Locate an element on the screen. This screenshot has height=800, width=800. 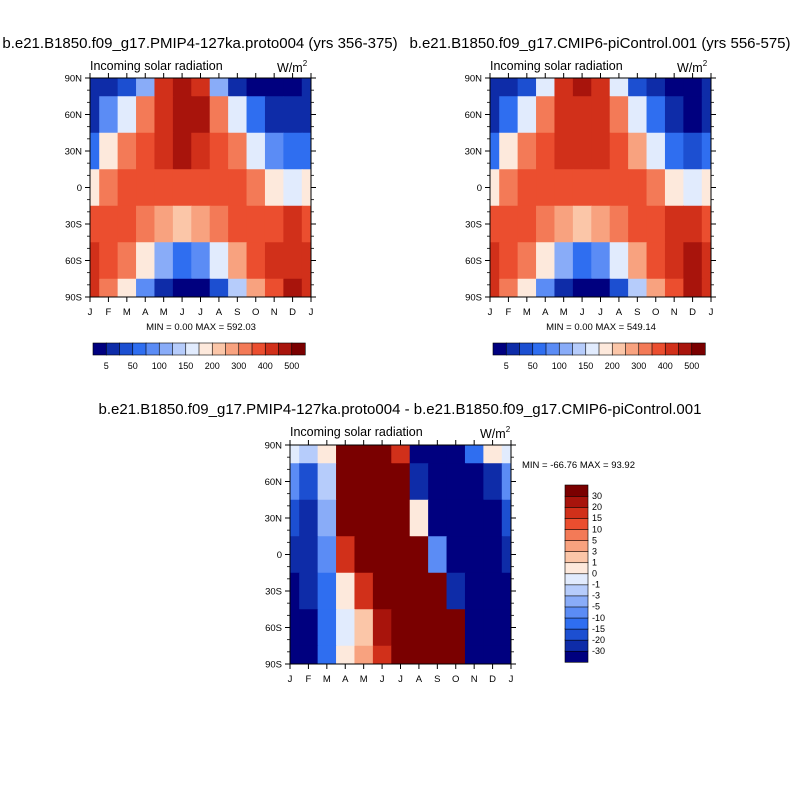
units-label: W/m2 is located at coordinates (292, 67).